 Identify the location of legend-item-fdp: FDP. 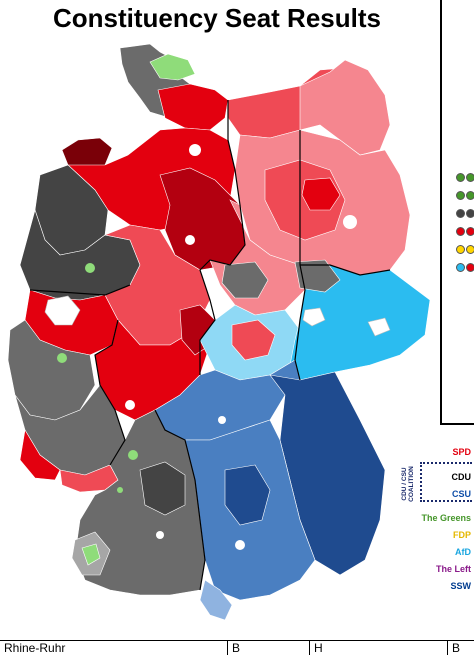
(462, 535).